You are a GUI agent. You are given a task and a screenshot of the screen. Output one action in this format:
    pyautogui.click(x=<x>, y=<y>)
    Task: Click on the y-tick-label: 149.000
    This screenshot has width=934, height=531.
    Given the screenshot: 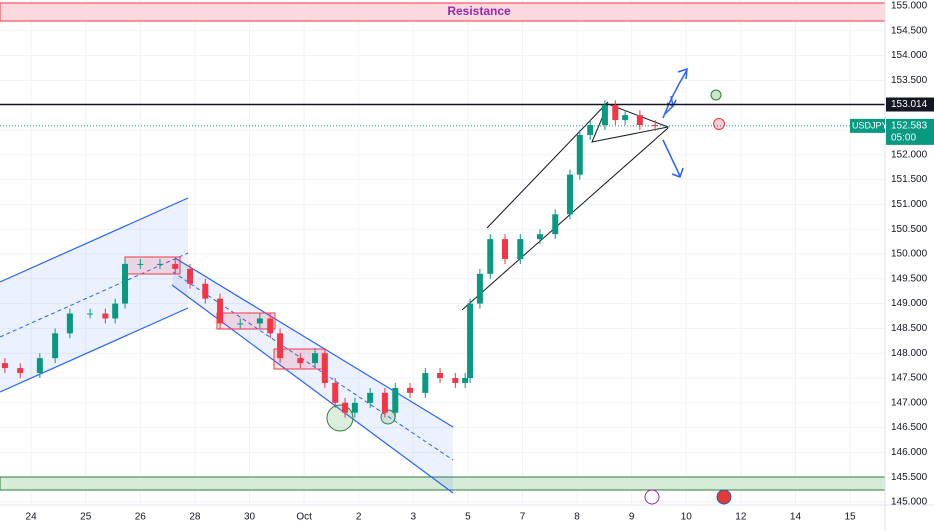 What is the action you would take?
    pyautogui.click(x=909, y=303)
    